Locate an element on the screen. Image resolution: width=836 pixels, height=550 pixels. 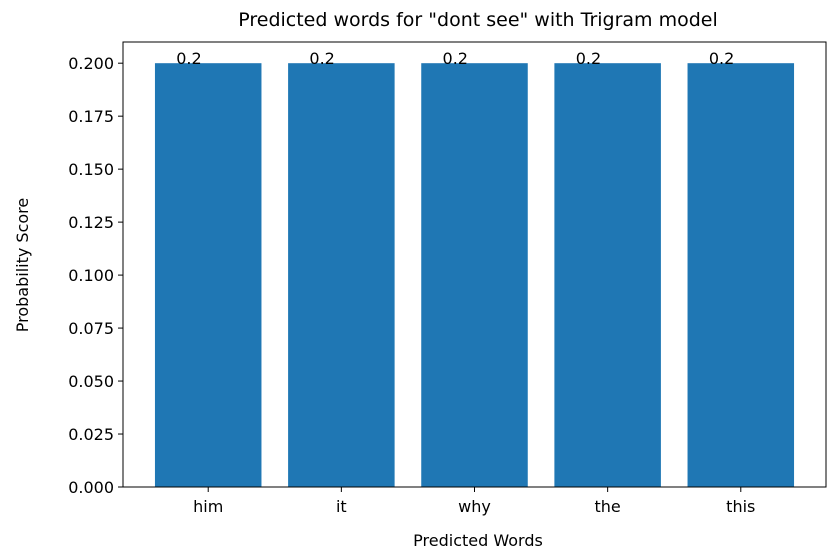
y-tick-label: 0.025 is located at coordinates (91, 434).